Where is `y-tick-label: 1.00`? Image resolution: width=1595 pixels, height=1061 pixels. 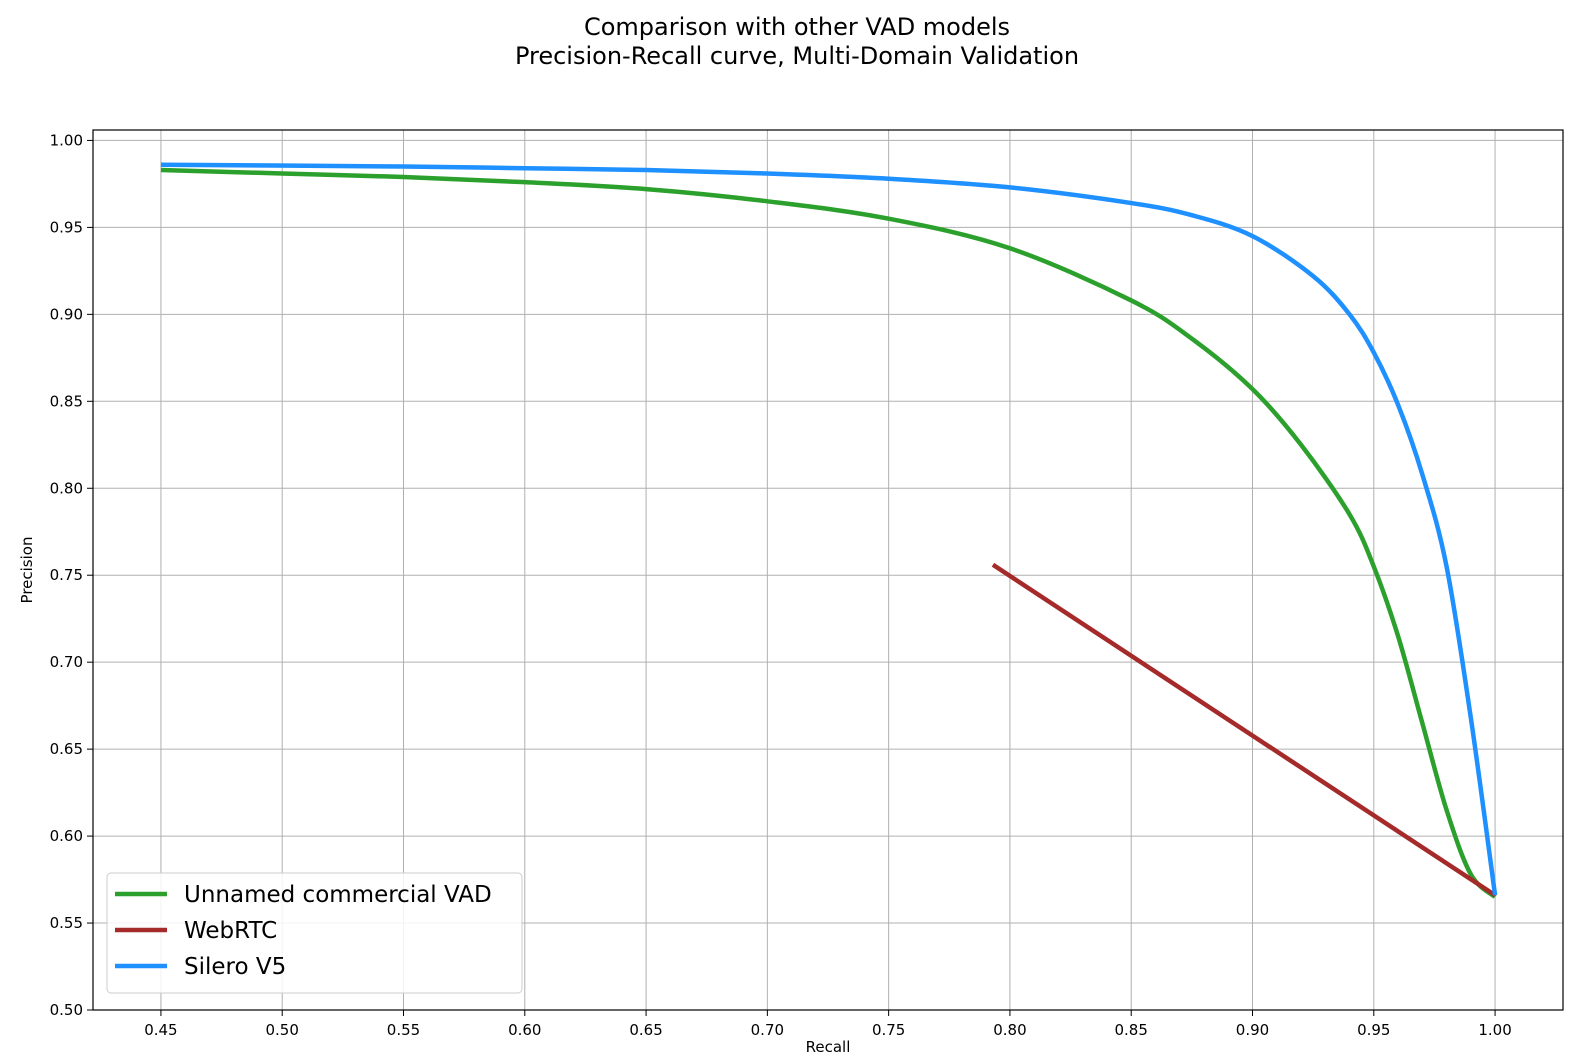 y-tick-label: 1.00 is located at coordinates (66, 140).